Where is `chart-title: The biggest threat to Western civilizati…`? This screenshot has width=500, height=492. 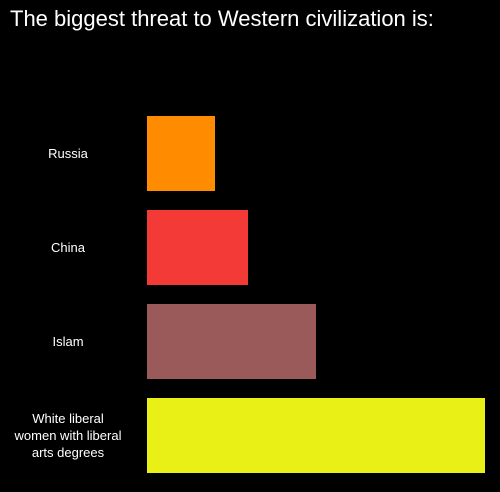 chart-title: The biggest threat to Western civilizati… is located at coordinates (222, 18).